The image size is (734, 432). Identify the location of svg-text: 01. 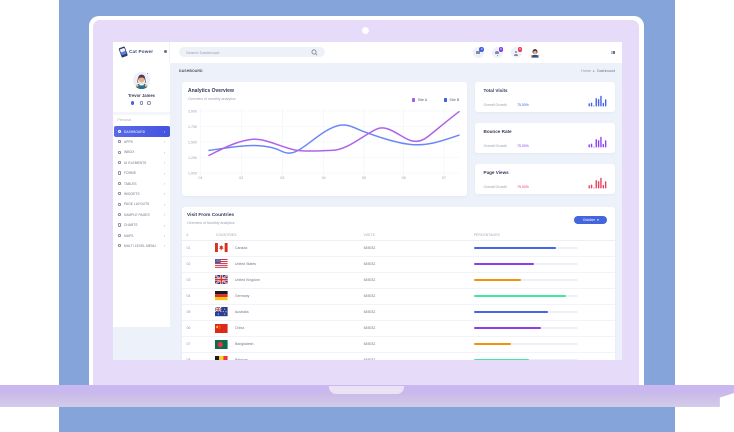
(201, 178).